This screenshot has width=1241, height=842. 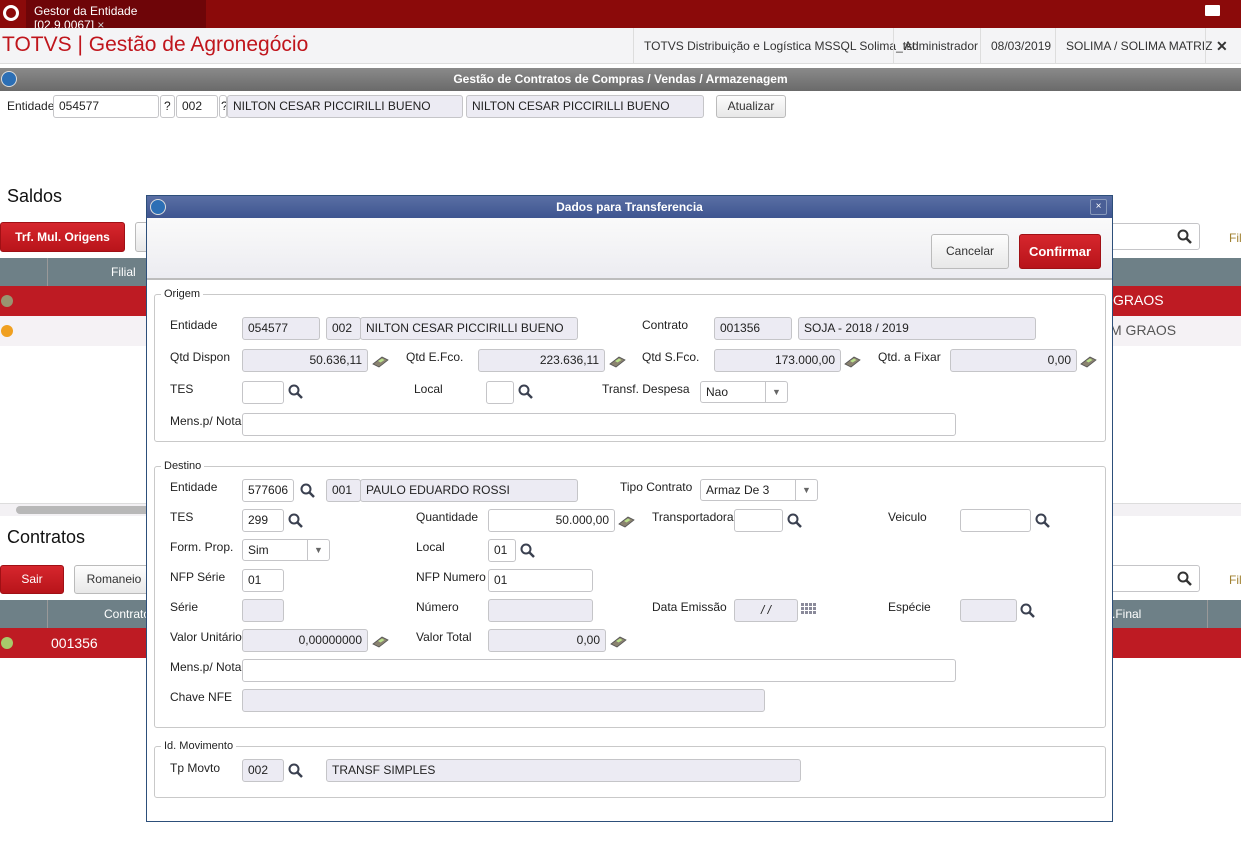 What do you see at coordinates (437, 607) in the screenshot?
I see `numero-label: Número` at bounding box center [437, 607].